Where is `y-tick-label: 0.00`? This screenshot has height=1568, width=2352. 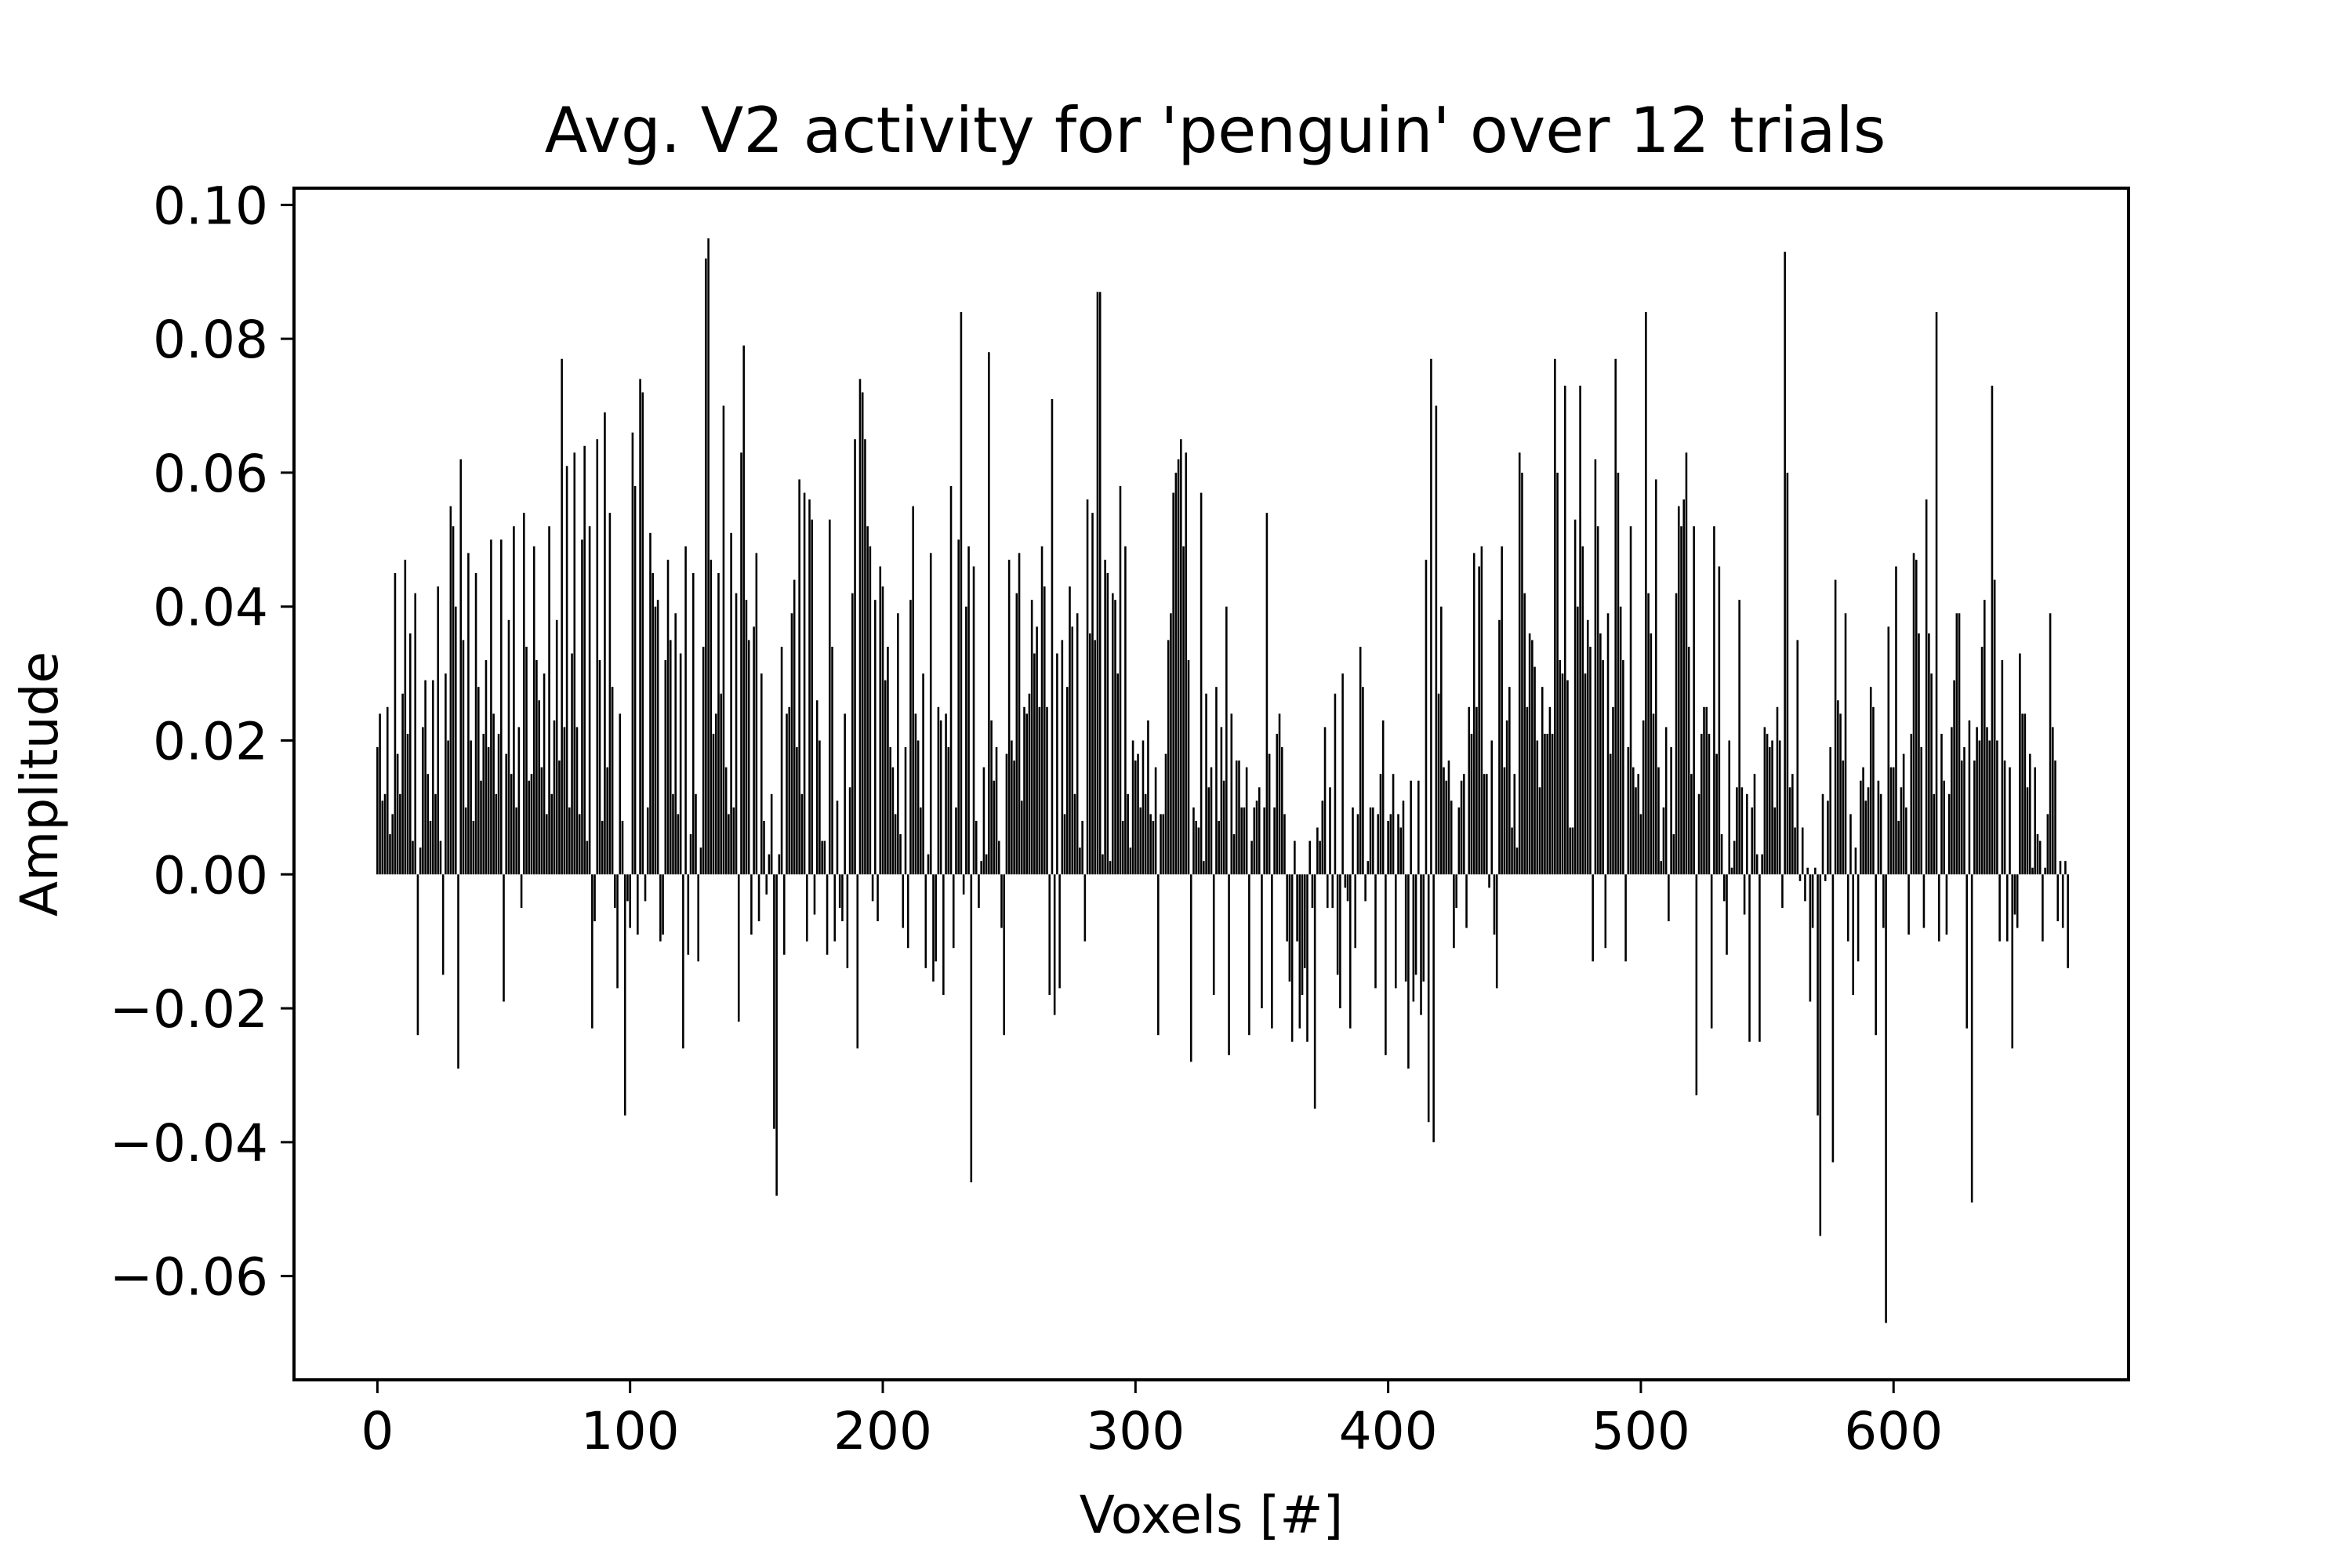
y-tick-label: 0.00 is located at coordinates (210, 875).